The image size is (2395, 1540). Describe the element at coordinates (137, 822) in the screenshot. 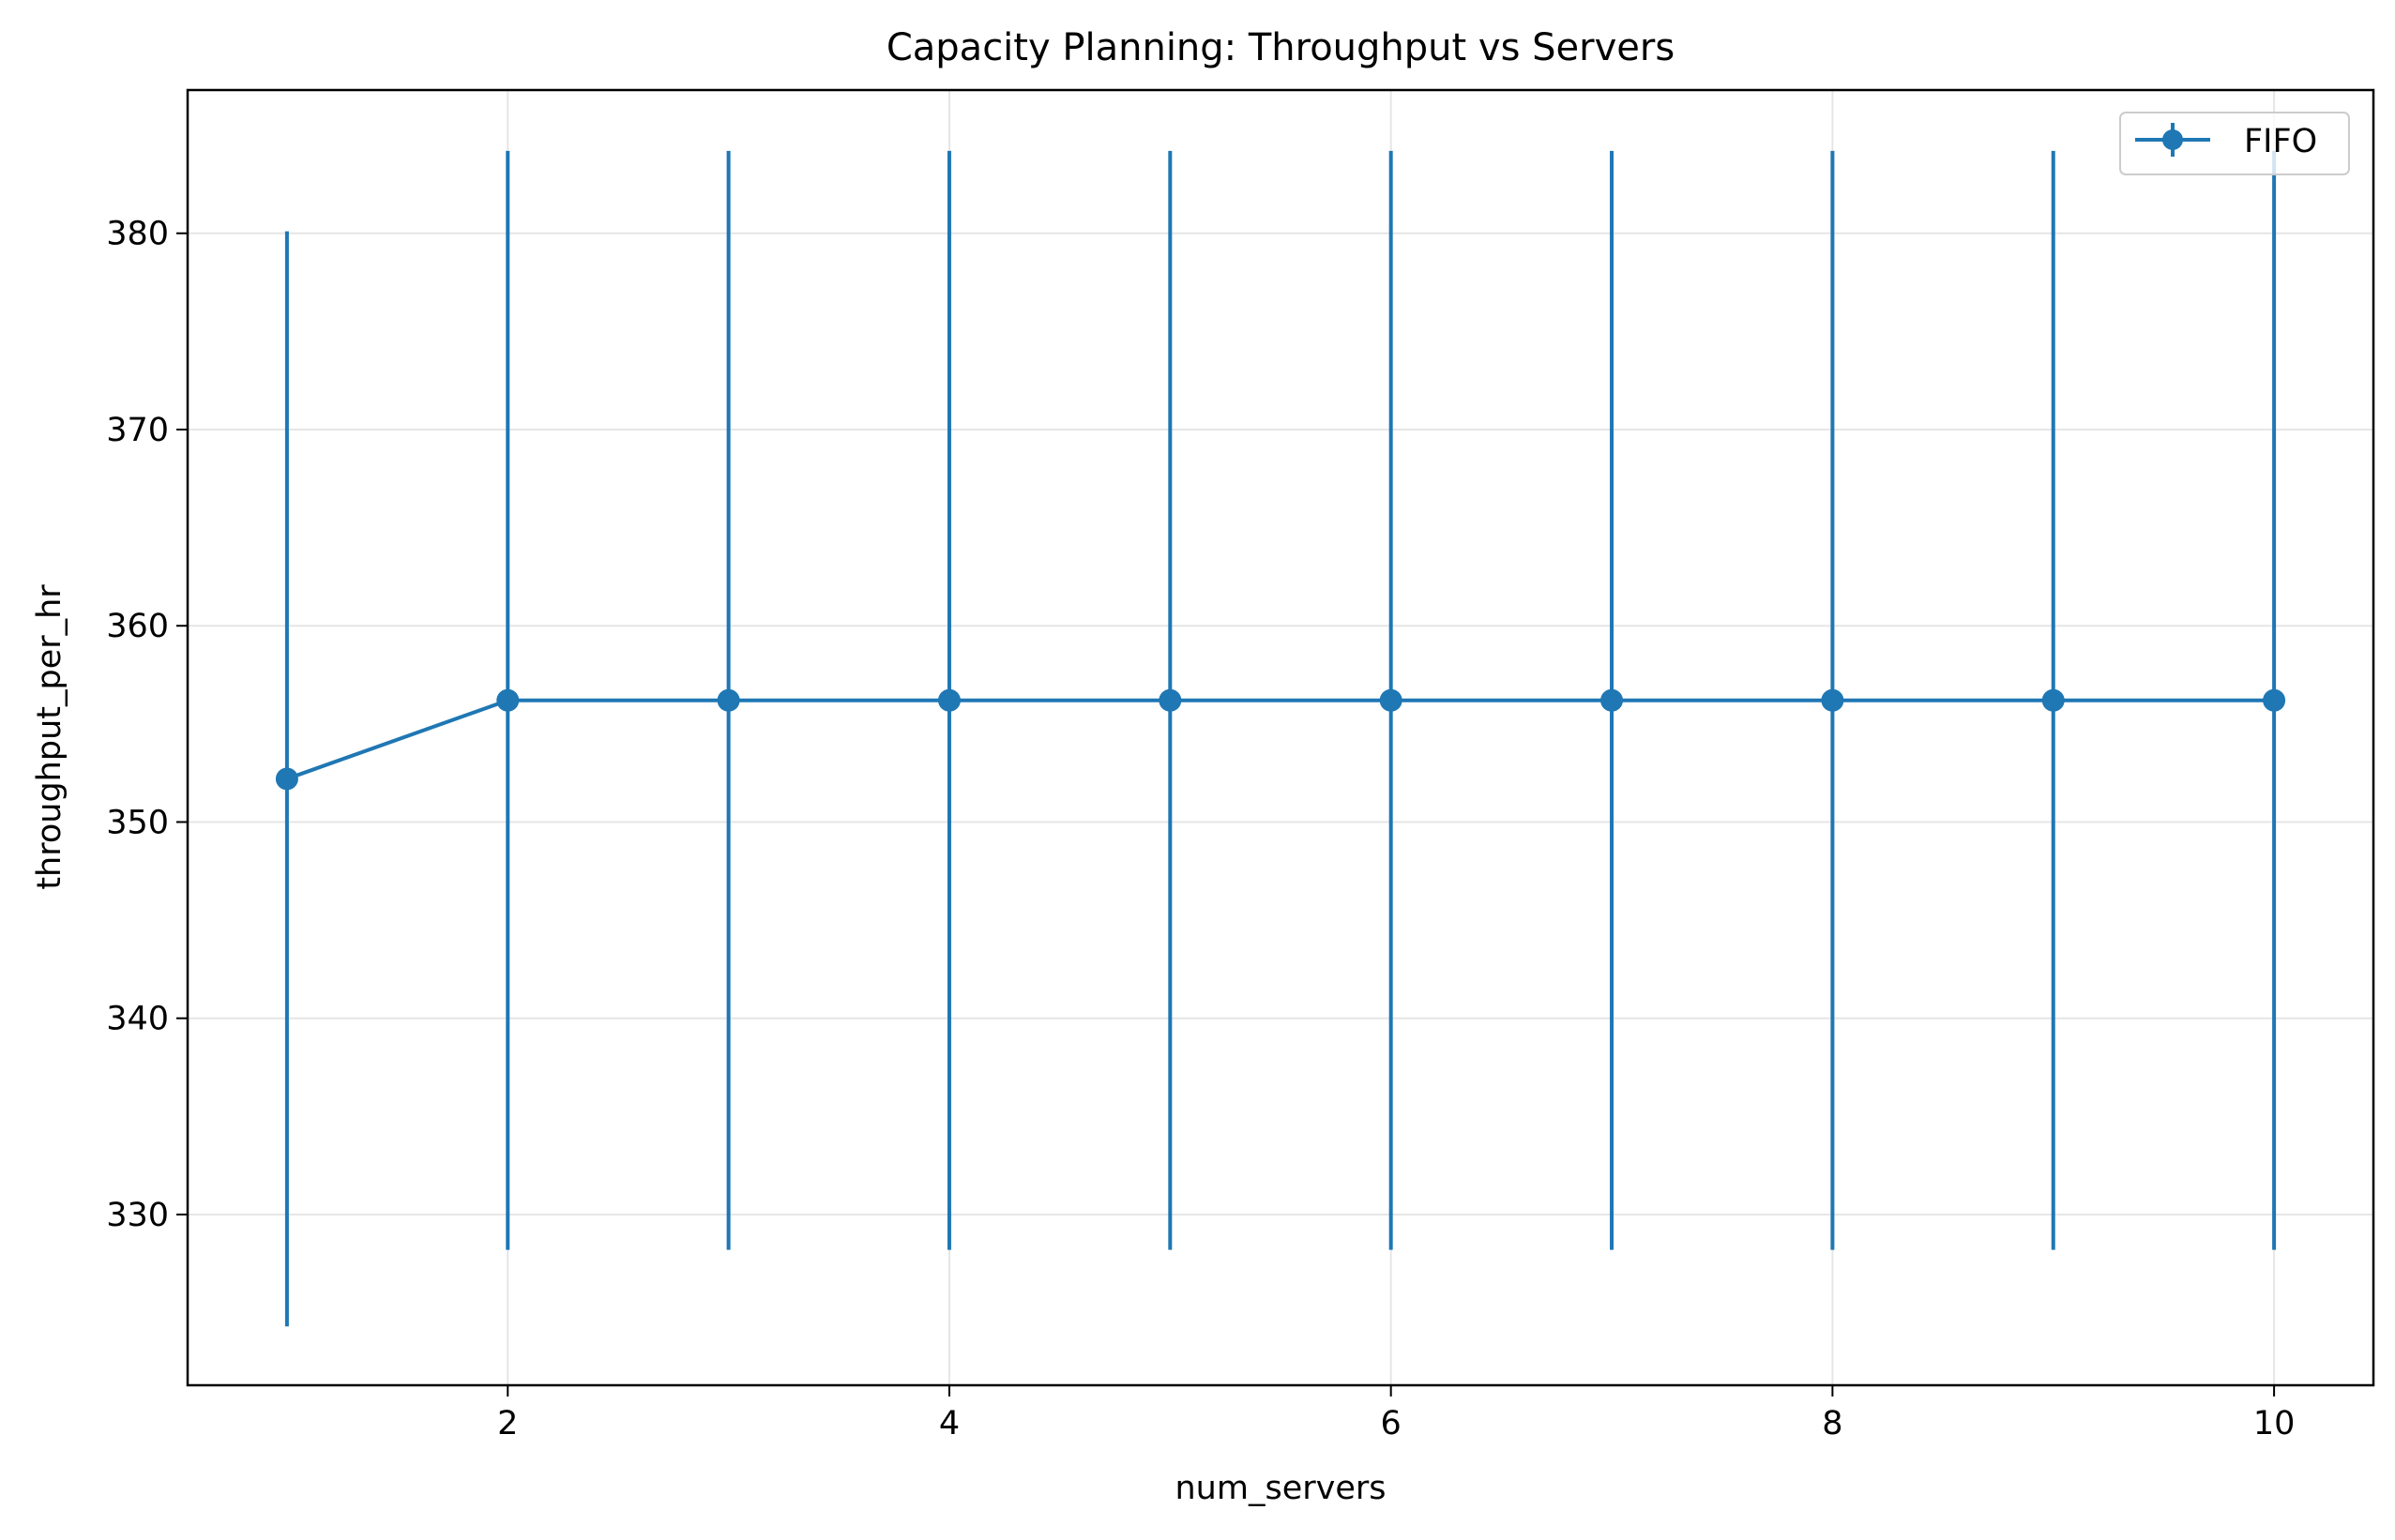

I see `y-tick-label: 350` at that location.